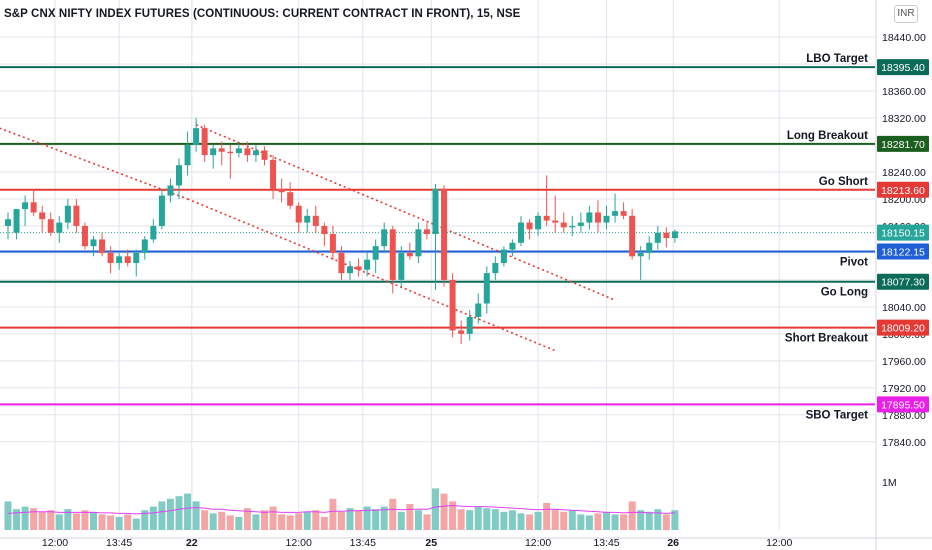  Describe the element at coordinates (363, 543) in the screenshot. I see `x-tick-label: 13:45` at that location.